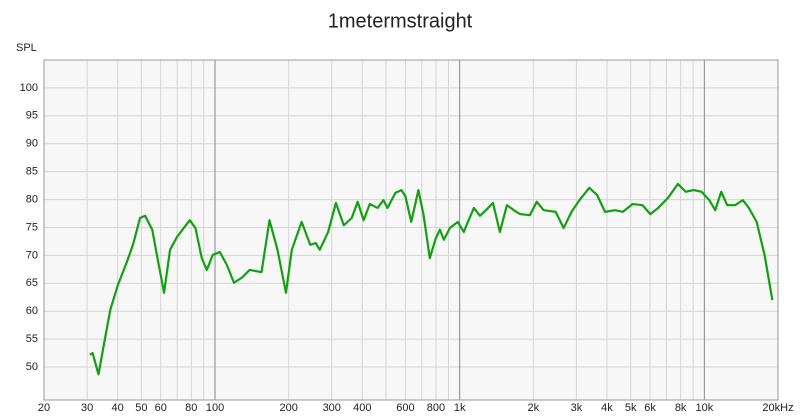  Describe the element at coordinates (288, 408) in the screenshot. I see `x-tick-label: 200` at that location.